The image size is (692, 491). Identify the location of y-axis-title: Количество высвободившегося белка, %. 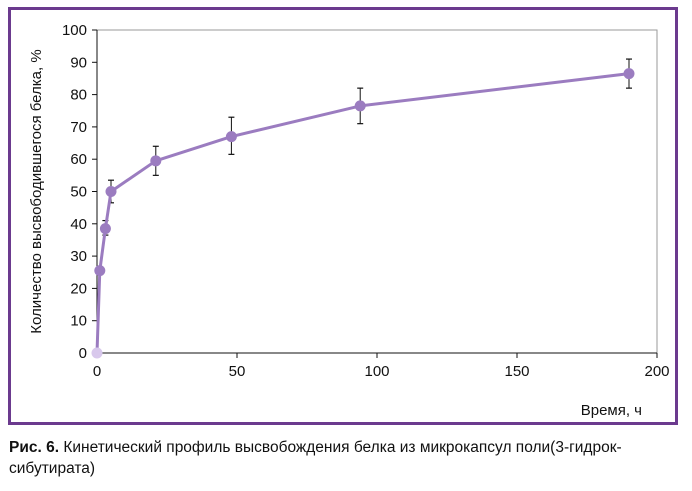
(36, 191).